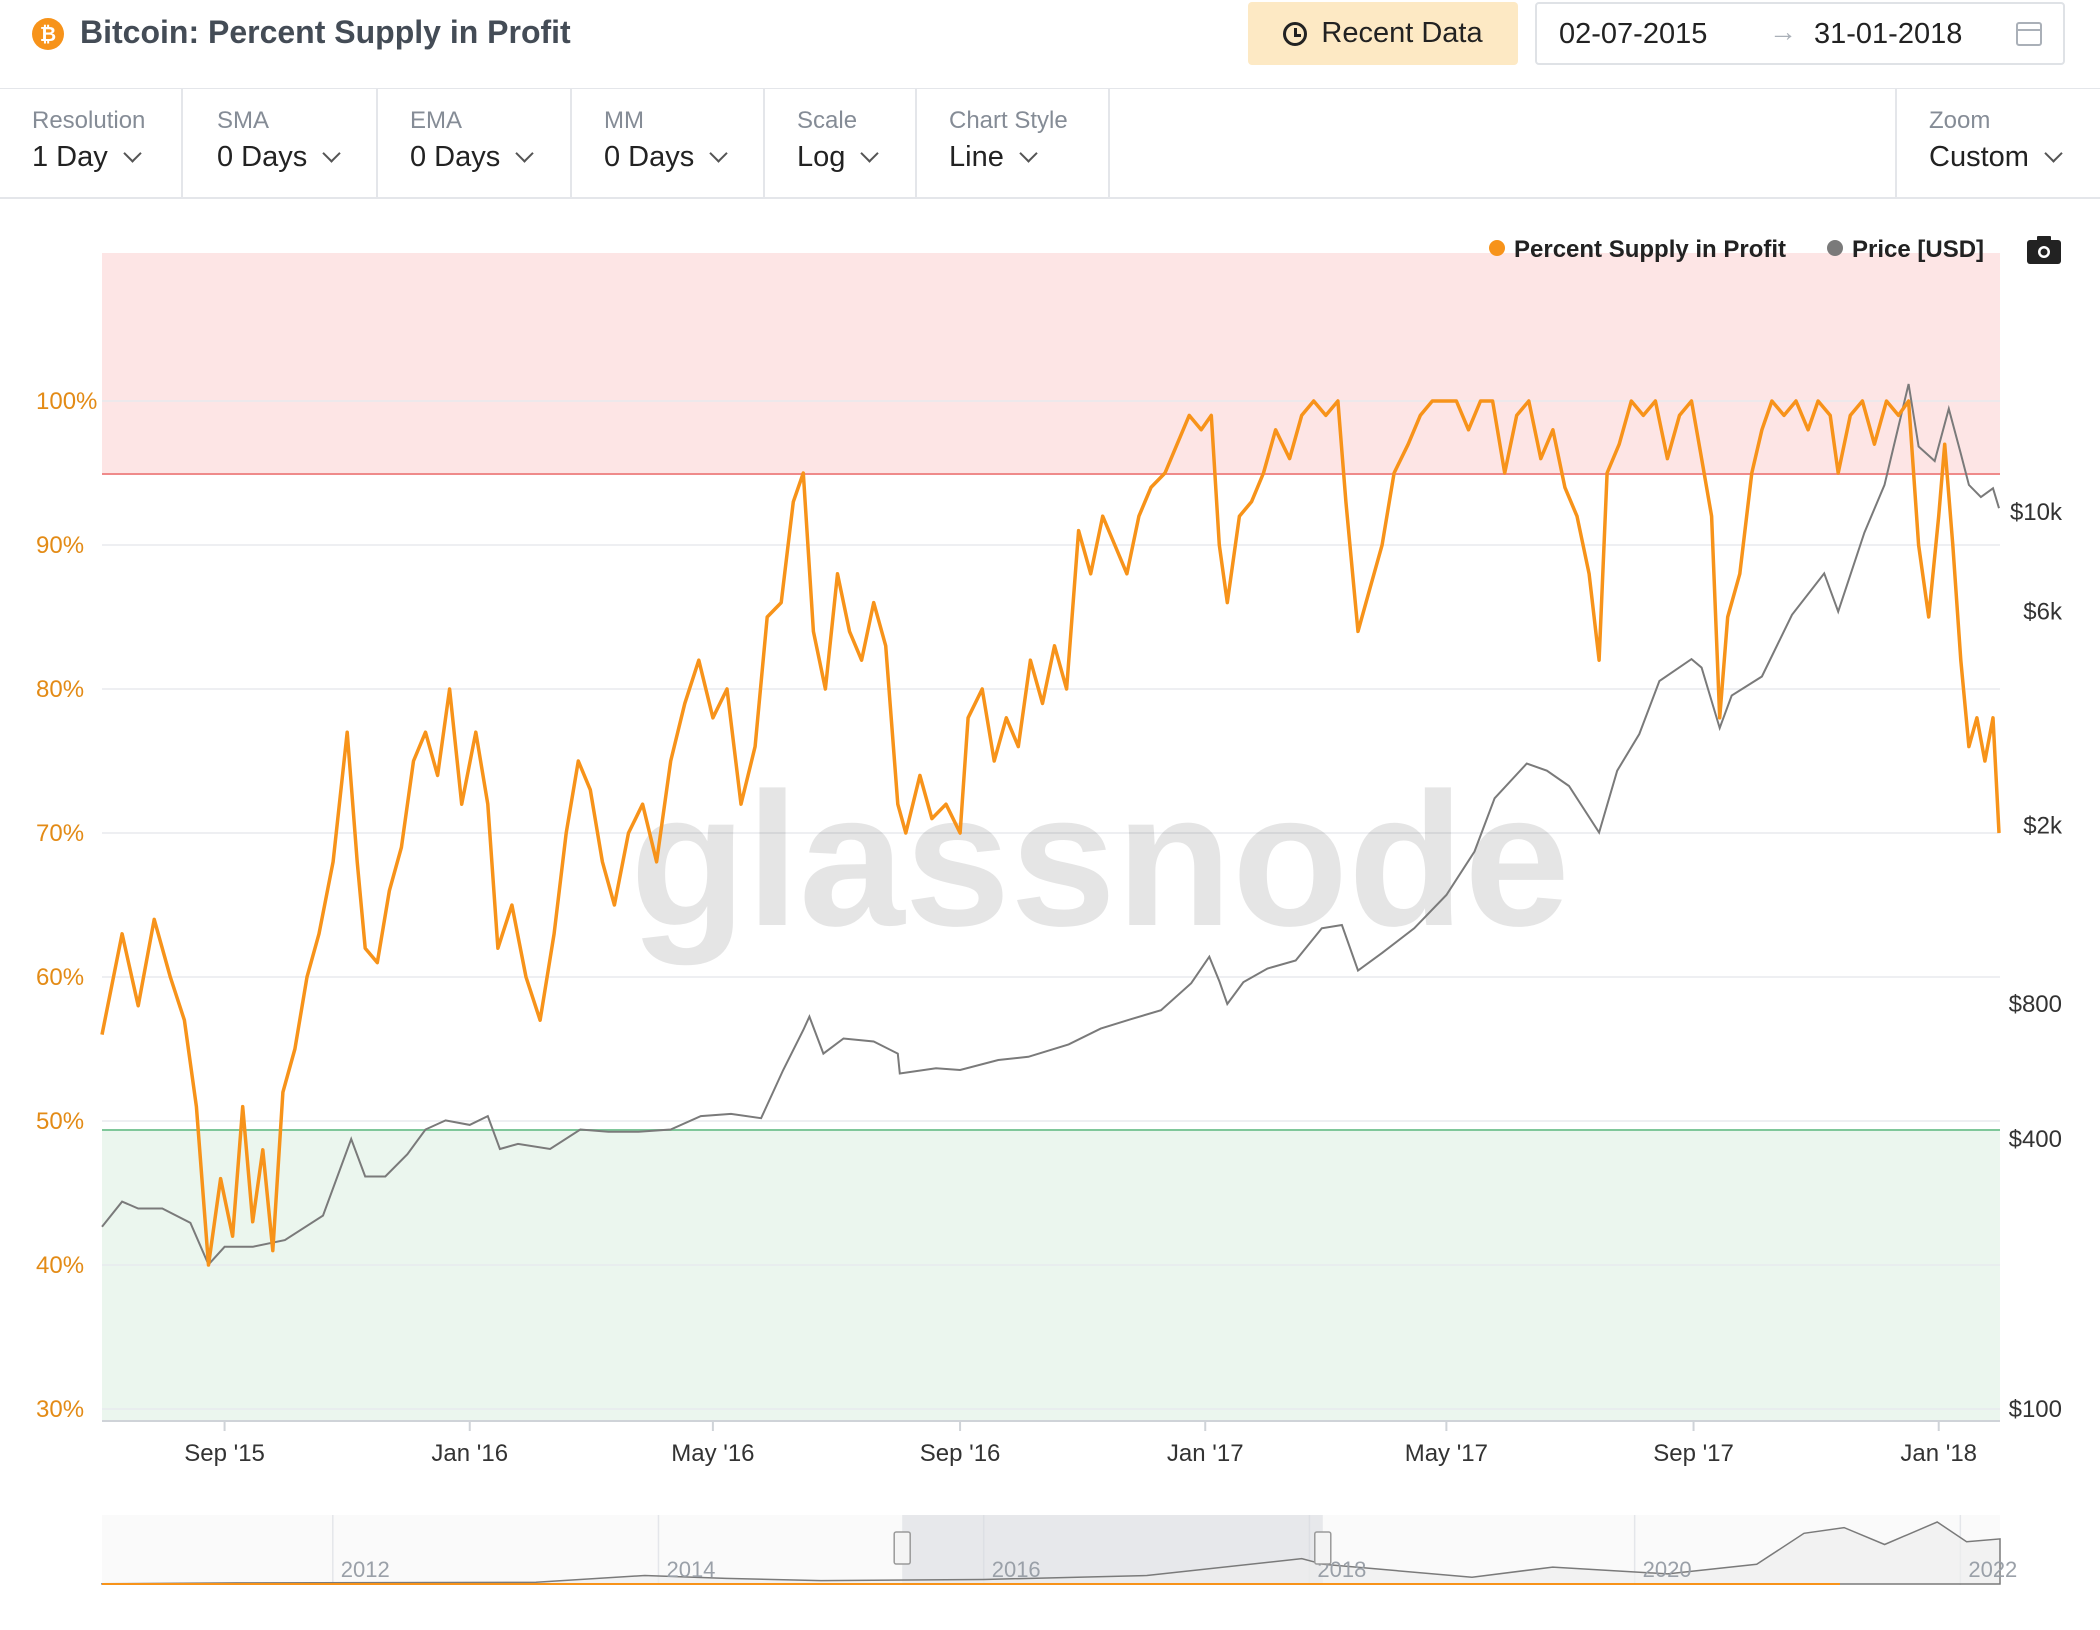  Describe the element at coordinates (89, 120) in the screenshot. I see `resolution-label: Resolution` at that location.